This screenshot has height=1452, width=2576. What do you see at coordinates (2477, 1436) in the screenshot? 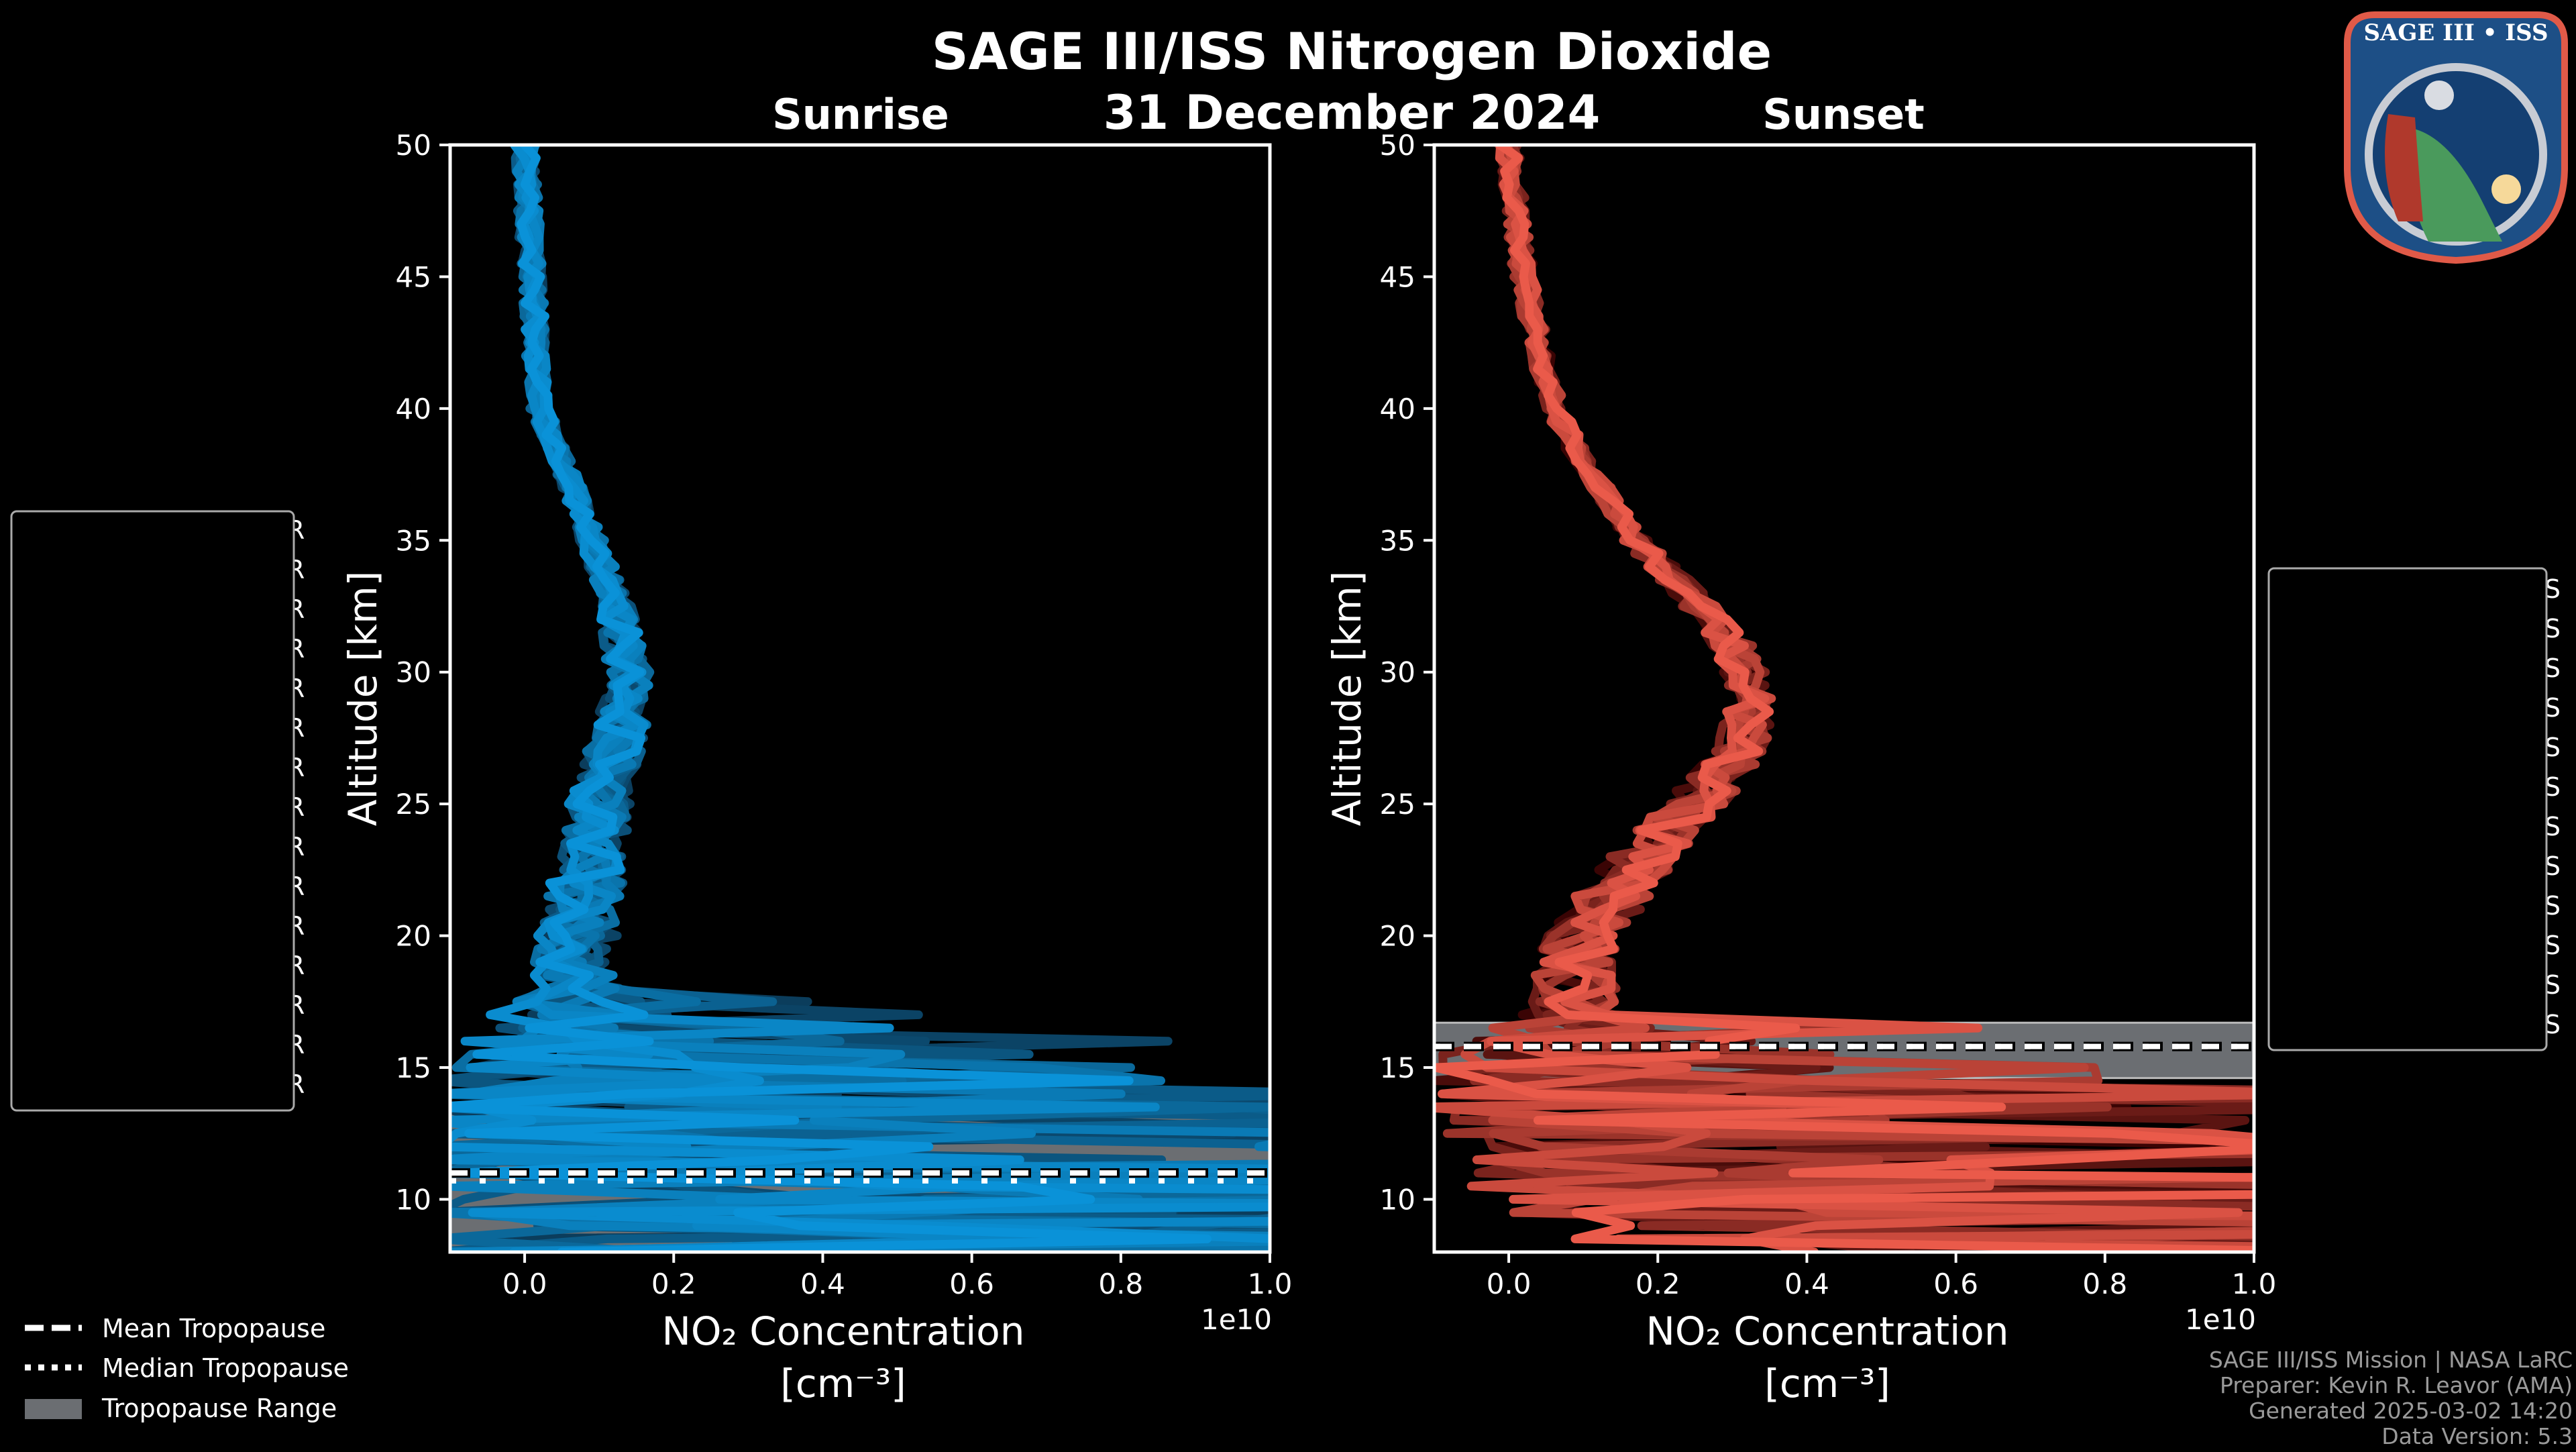
I see `footer-line: Data Version: 5.3` at bounding box center [2477, 1436].